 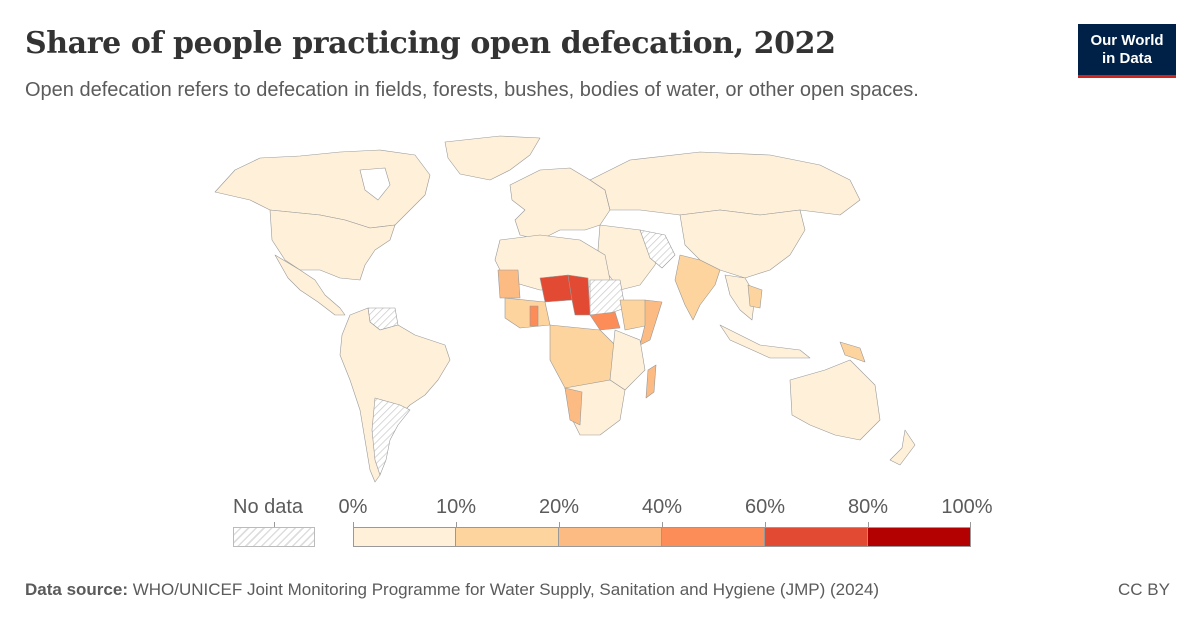 What do you see at coordinates (852, 352) in the screenshot?
I see `region-png` at bounding box center [852, 352].